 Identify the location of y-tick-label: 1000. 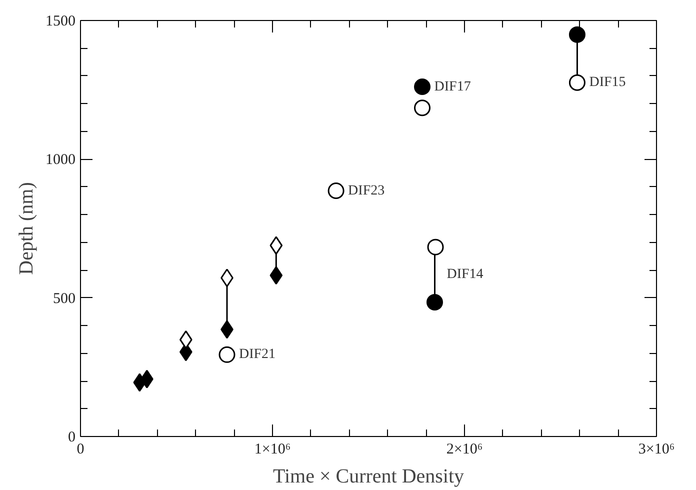
(61, 160).